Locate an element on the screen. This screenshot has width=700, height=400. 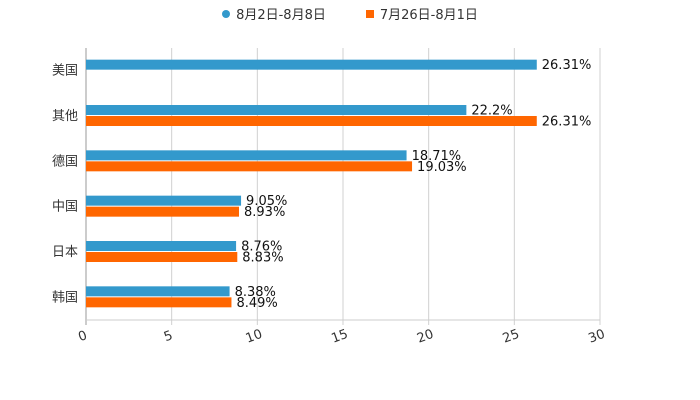
data-label: 8.83% is located at coordinates (262, 258).